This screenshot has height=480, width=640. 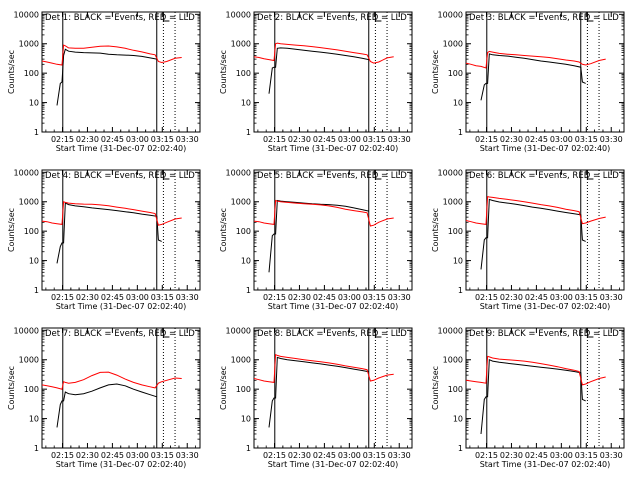 I want to click on panel-title: Det 3: BLACK = Events, RED = LLD, so click(x=544, y=18).